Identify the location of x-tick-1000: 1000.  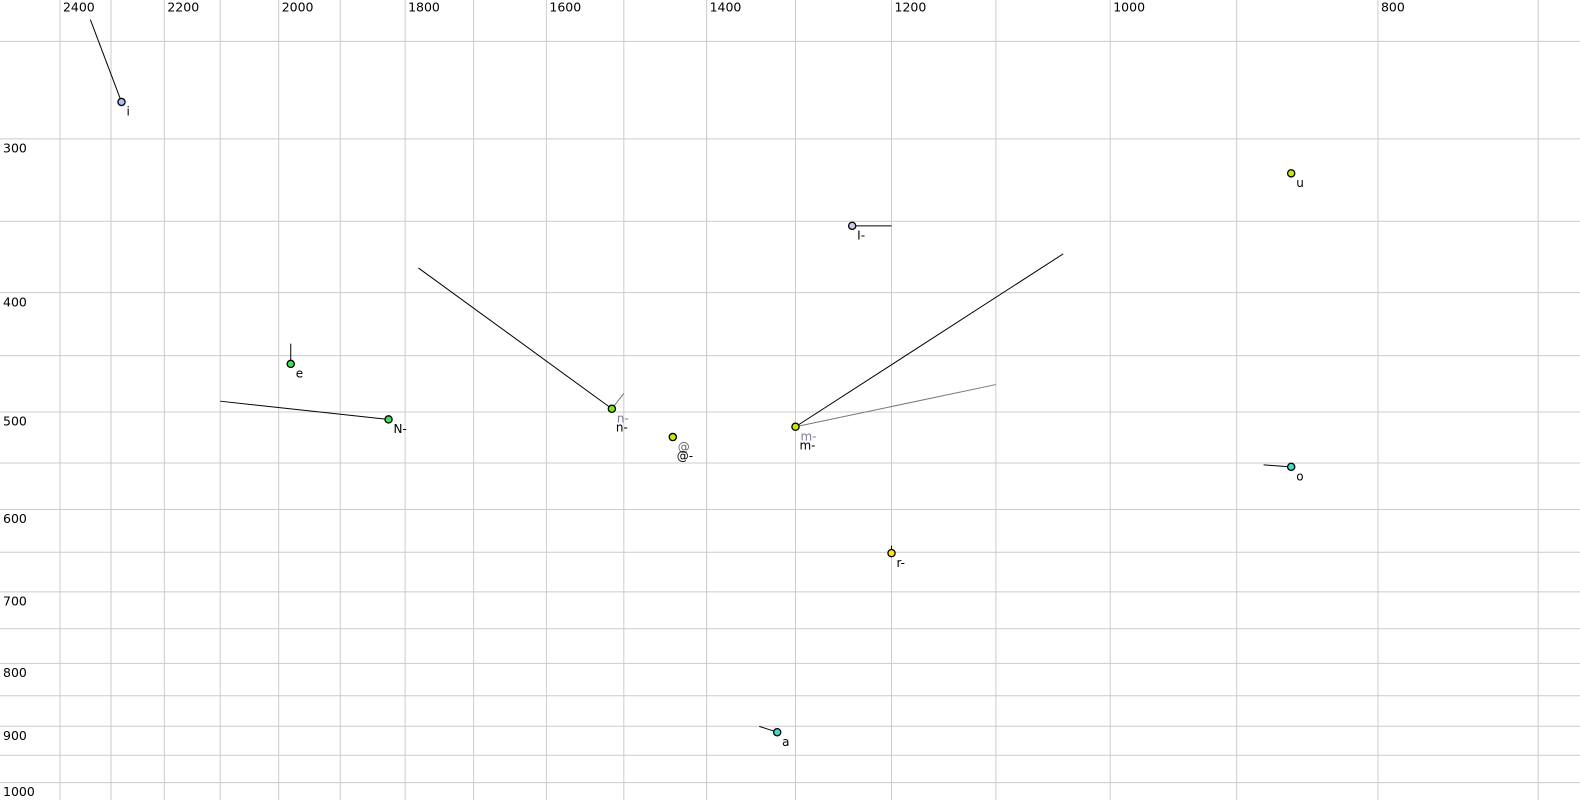
(1129, 7).